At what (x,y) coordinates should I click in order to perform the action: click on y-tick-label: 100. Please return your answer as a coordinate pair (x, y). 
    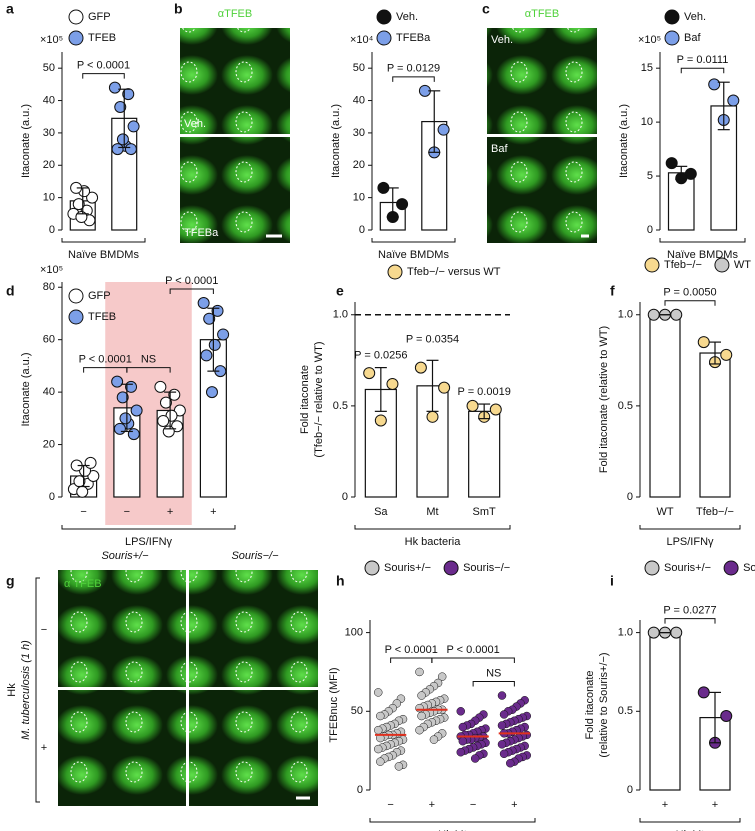
    Looking at the image, I should click on (354, 632).